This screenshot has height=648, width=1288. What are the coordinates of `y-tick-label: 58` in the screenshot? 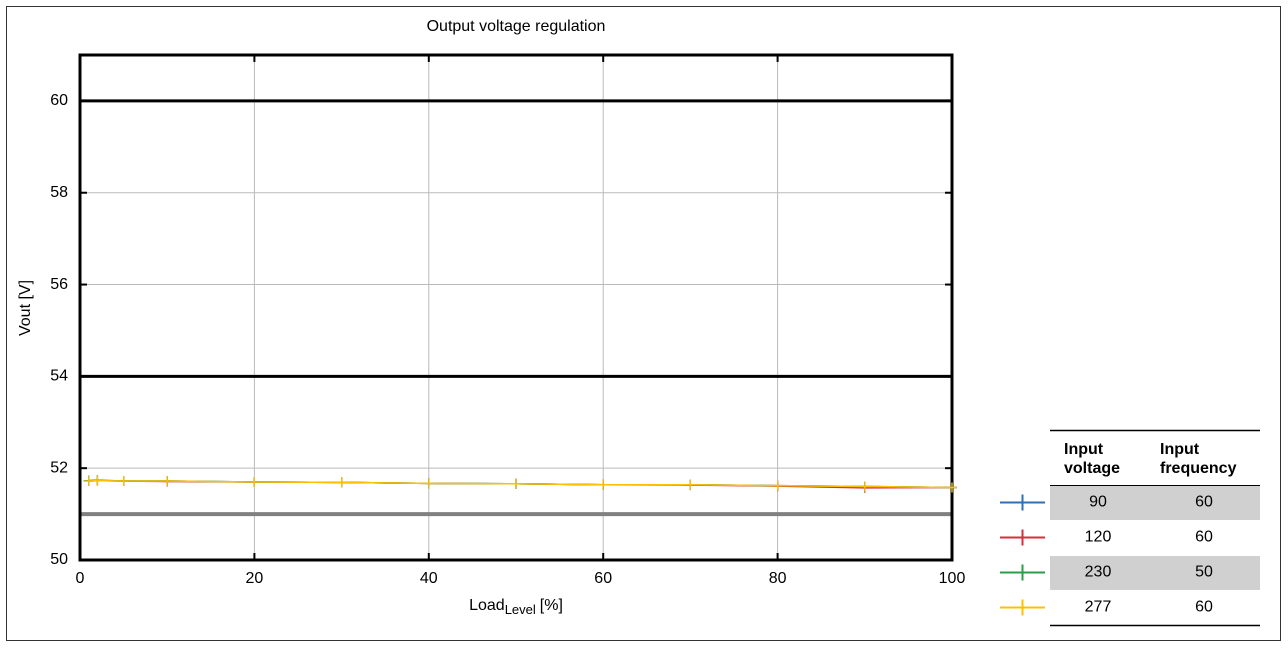 It's located at (59, 192).